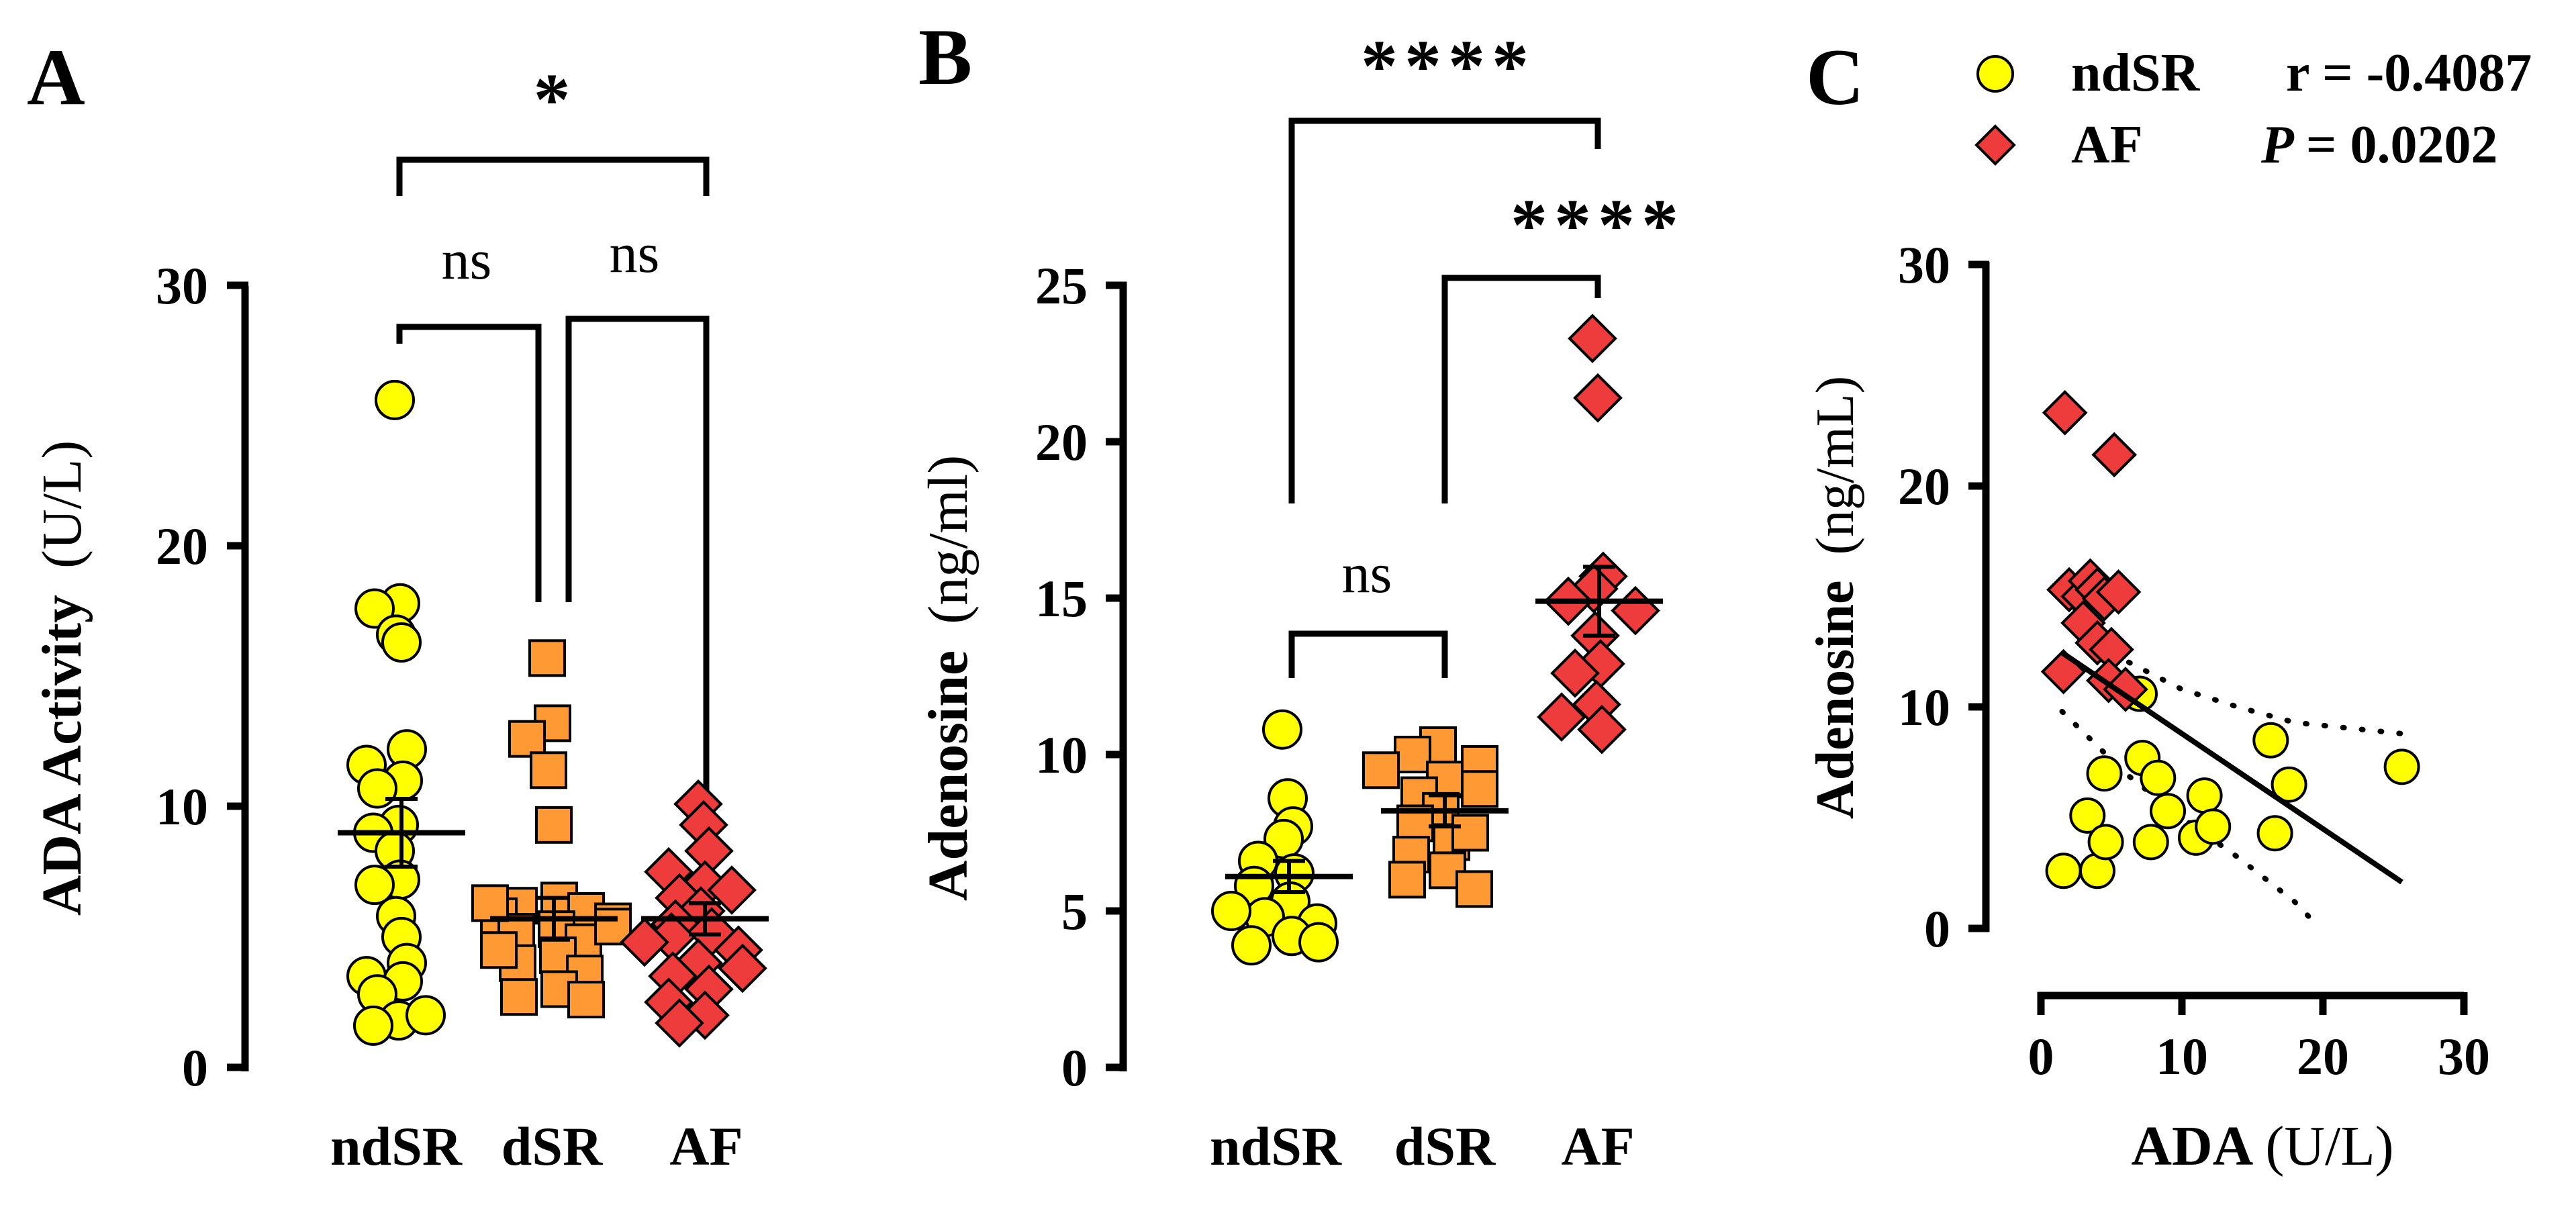  What do you see at coordinates (62, 755) in the screenshot?
I see `panel-a-ylabel-bold: ADA Activity` at bounding box center [62, 755].